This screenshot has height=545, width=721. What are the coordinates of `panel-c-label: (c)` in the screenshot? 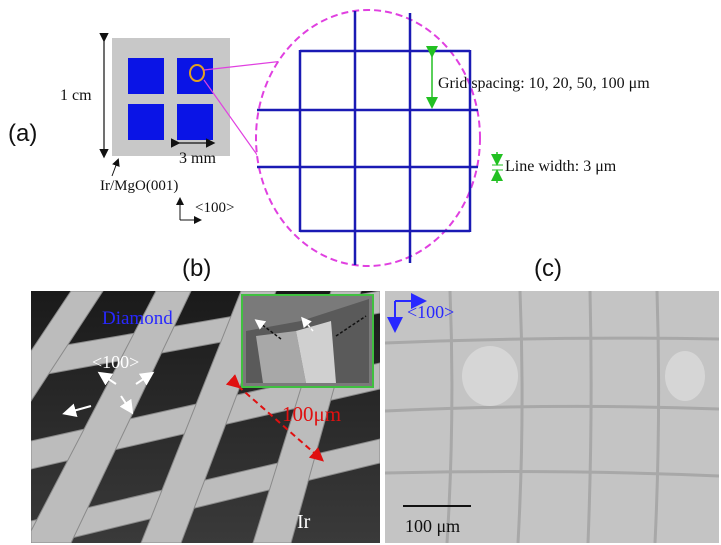 It's located at (548, 268).